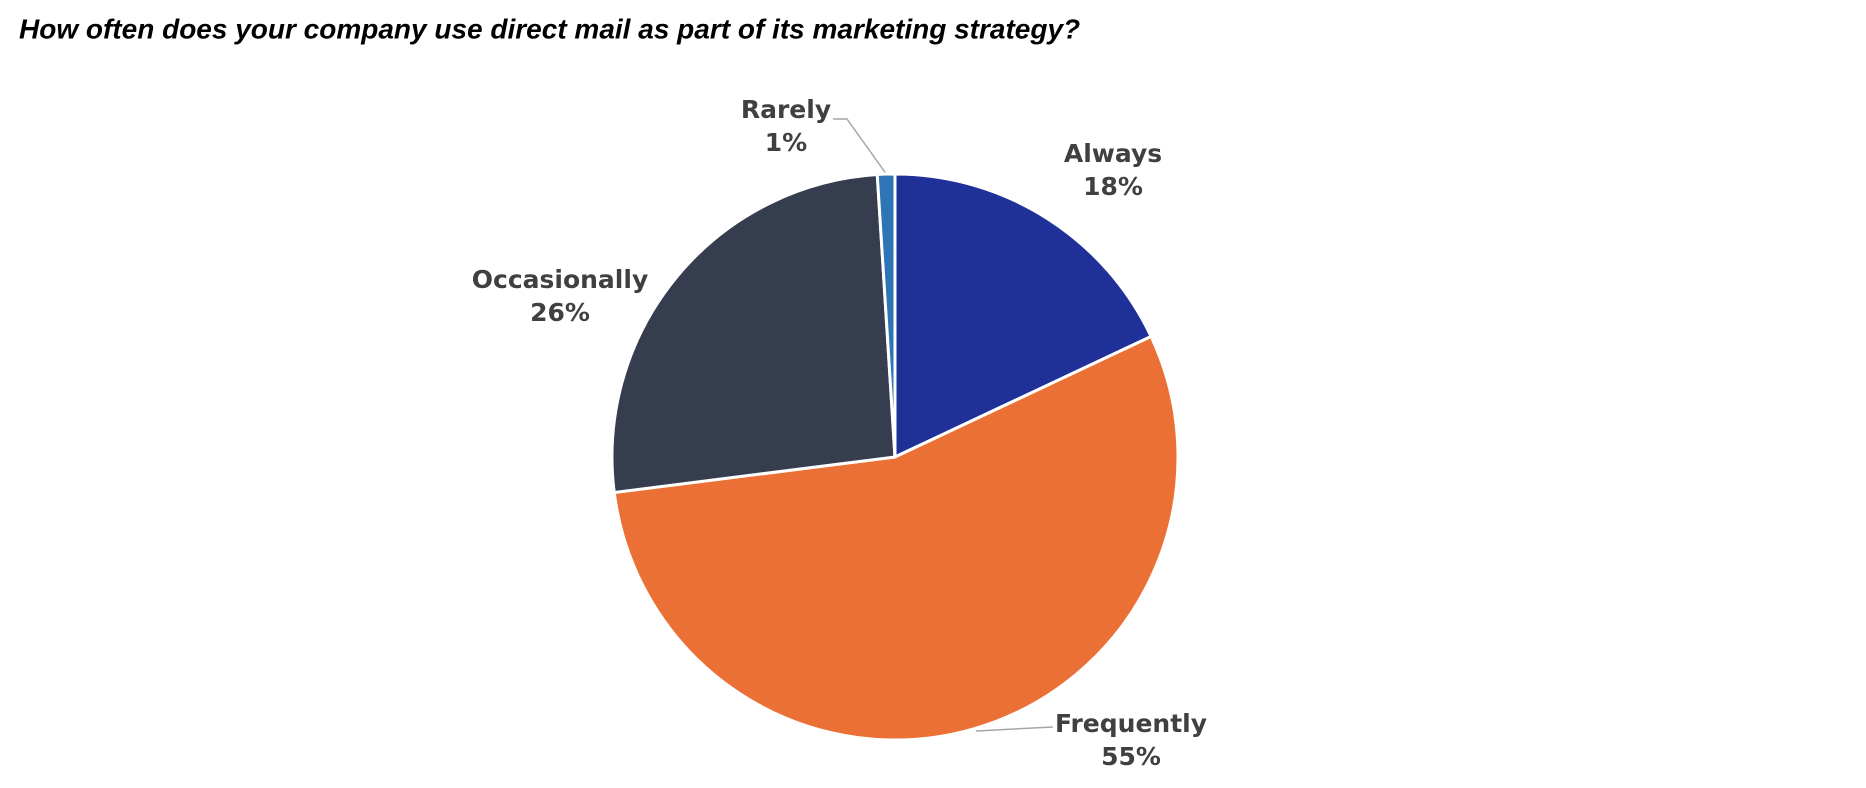  I want to click on slice-label: Always, so click(1113, 153).